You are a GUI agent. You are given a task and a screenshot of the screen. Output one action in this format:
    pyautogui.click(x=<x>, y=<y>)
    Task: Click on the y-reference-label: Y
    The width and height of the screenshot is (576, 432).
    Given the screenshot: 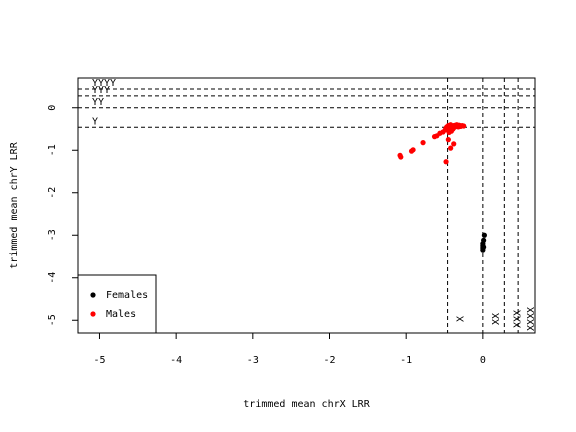 What is the action you would take?
    pyautogui.click(x=95, y=121)
    